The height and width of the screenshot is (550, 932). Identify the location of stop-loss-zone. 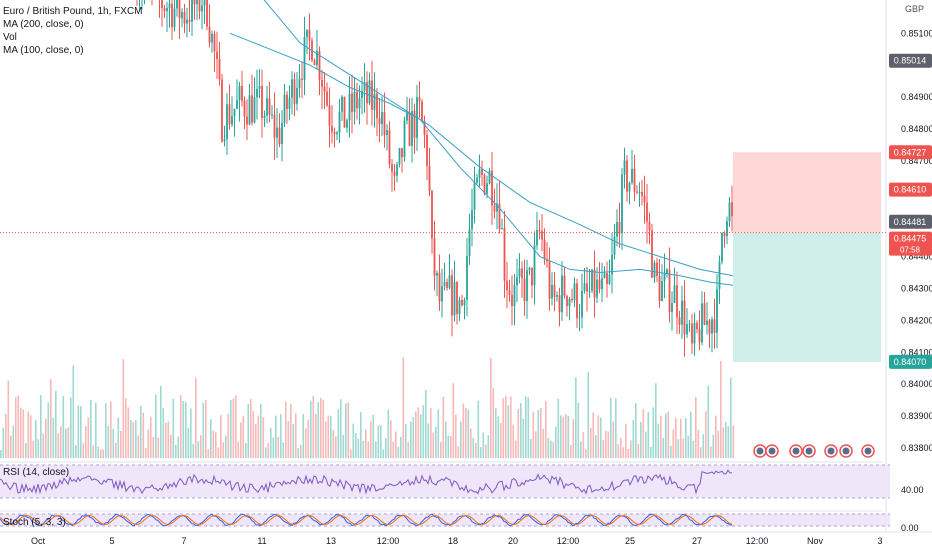
(807, 192).